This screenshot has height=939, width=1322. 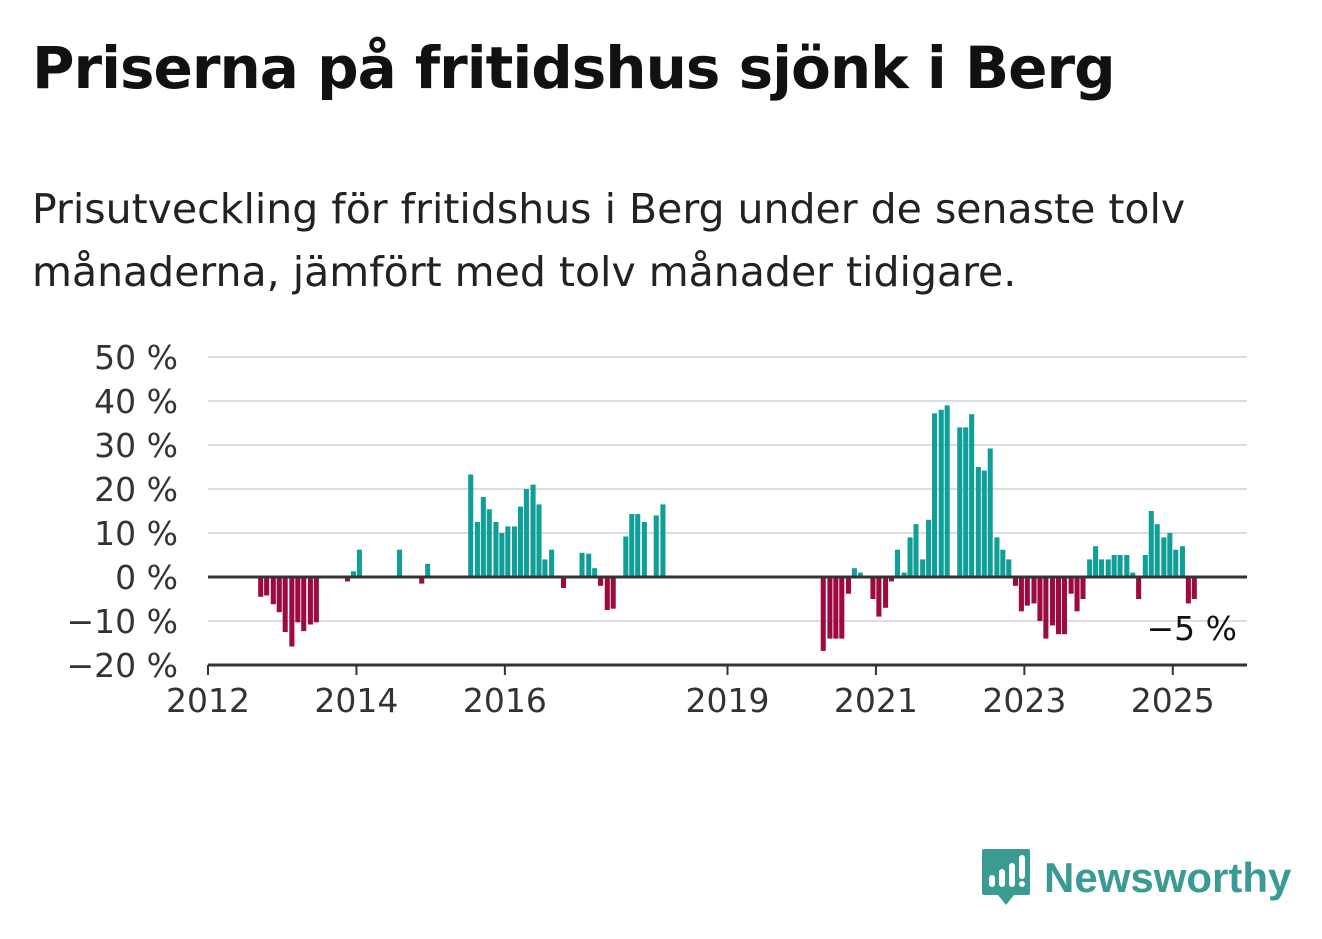 I want to click on x-tick-label: 2019, so click(x=728, y=700).